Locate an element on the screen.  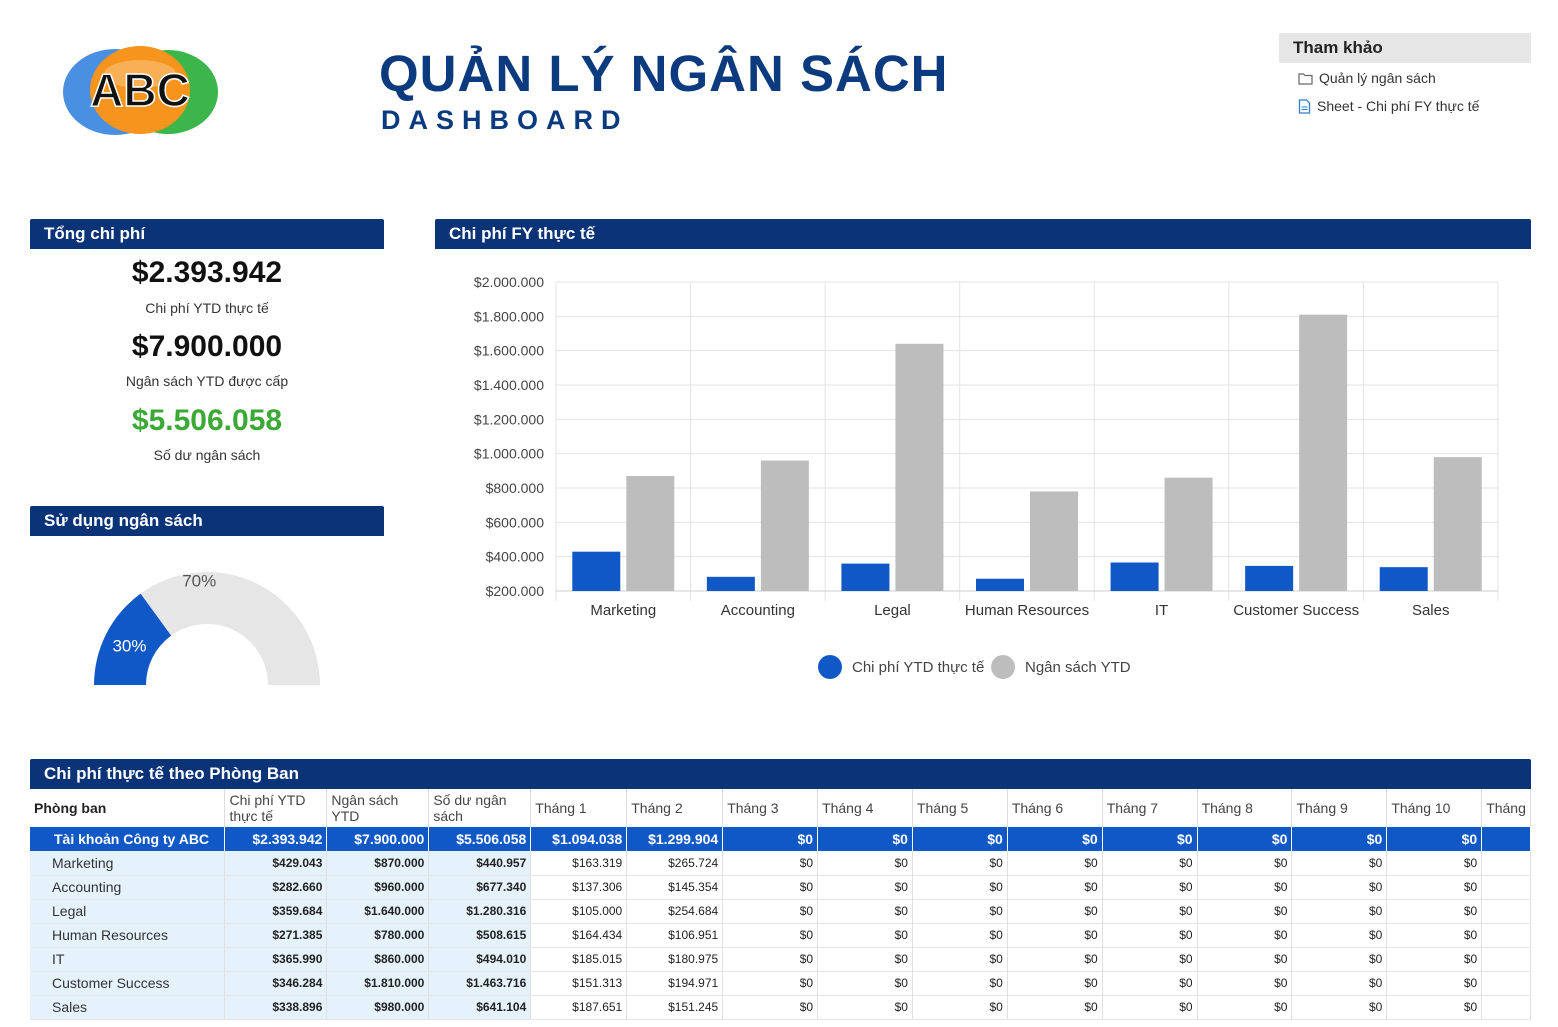
value-cell: $2.393.942 is located at coordinates (276, 839).